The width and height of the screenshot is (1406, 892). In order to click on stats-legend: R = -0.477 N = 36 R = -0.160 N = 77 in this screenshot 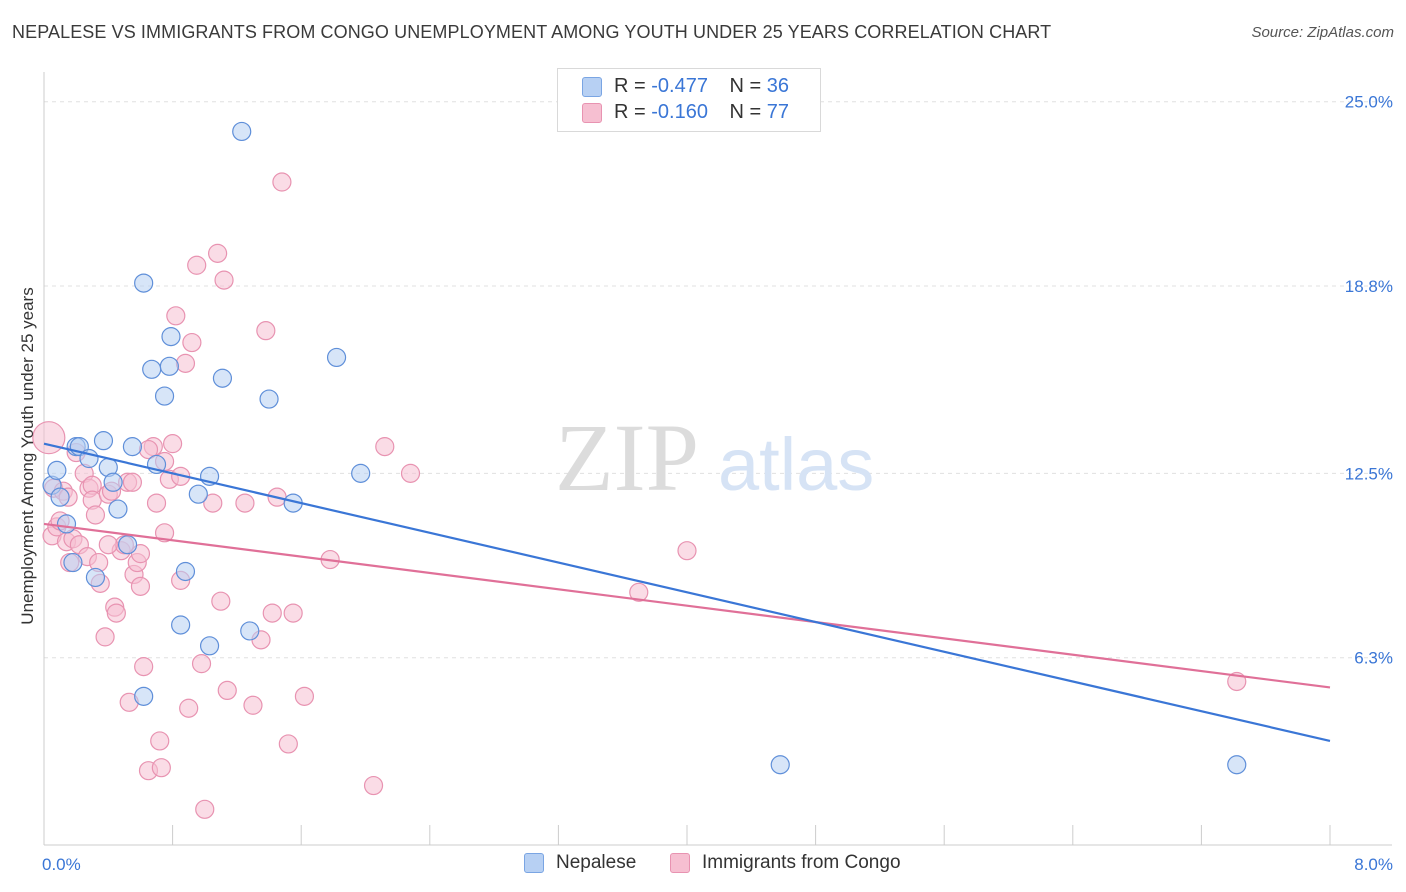, I will do `click(689, 100)`.